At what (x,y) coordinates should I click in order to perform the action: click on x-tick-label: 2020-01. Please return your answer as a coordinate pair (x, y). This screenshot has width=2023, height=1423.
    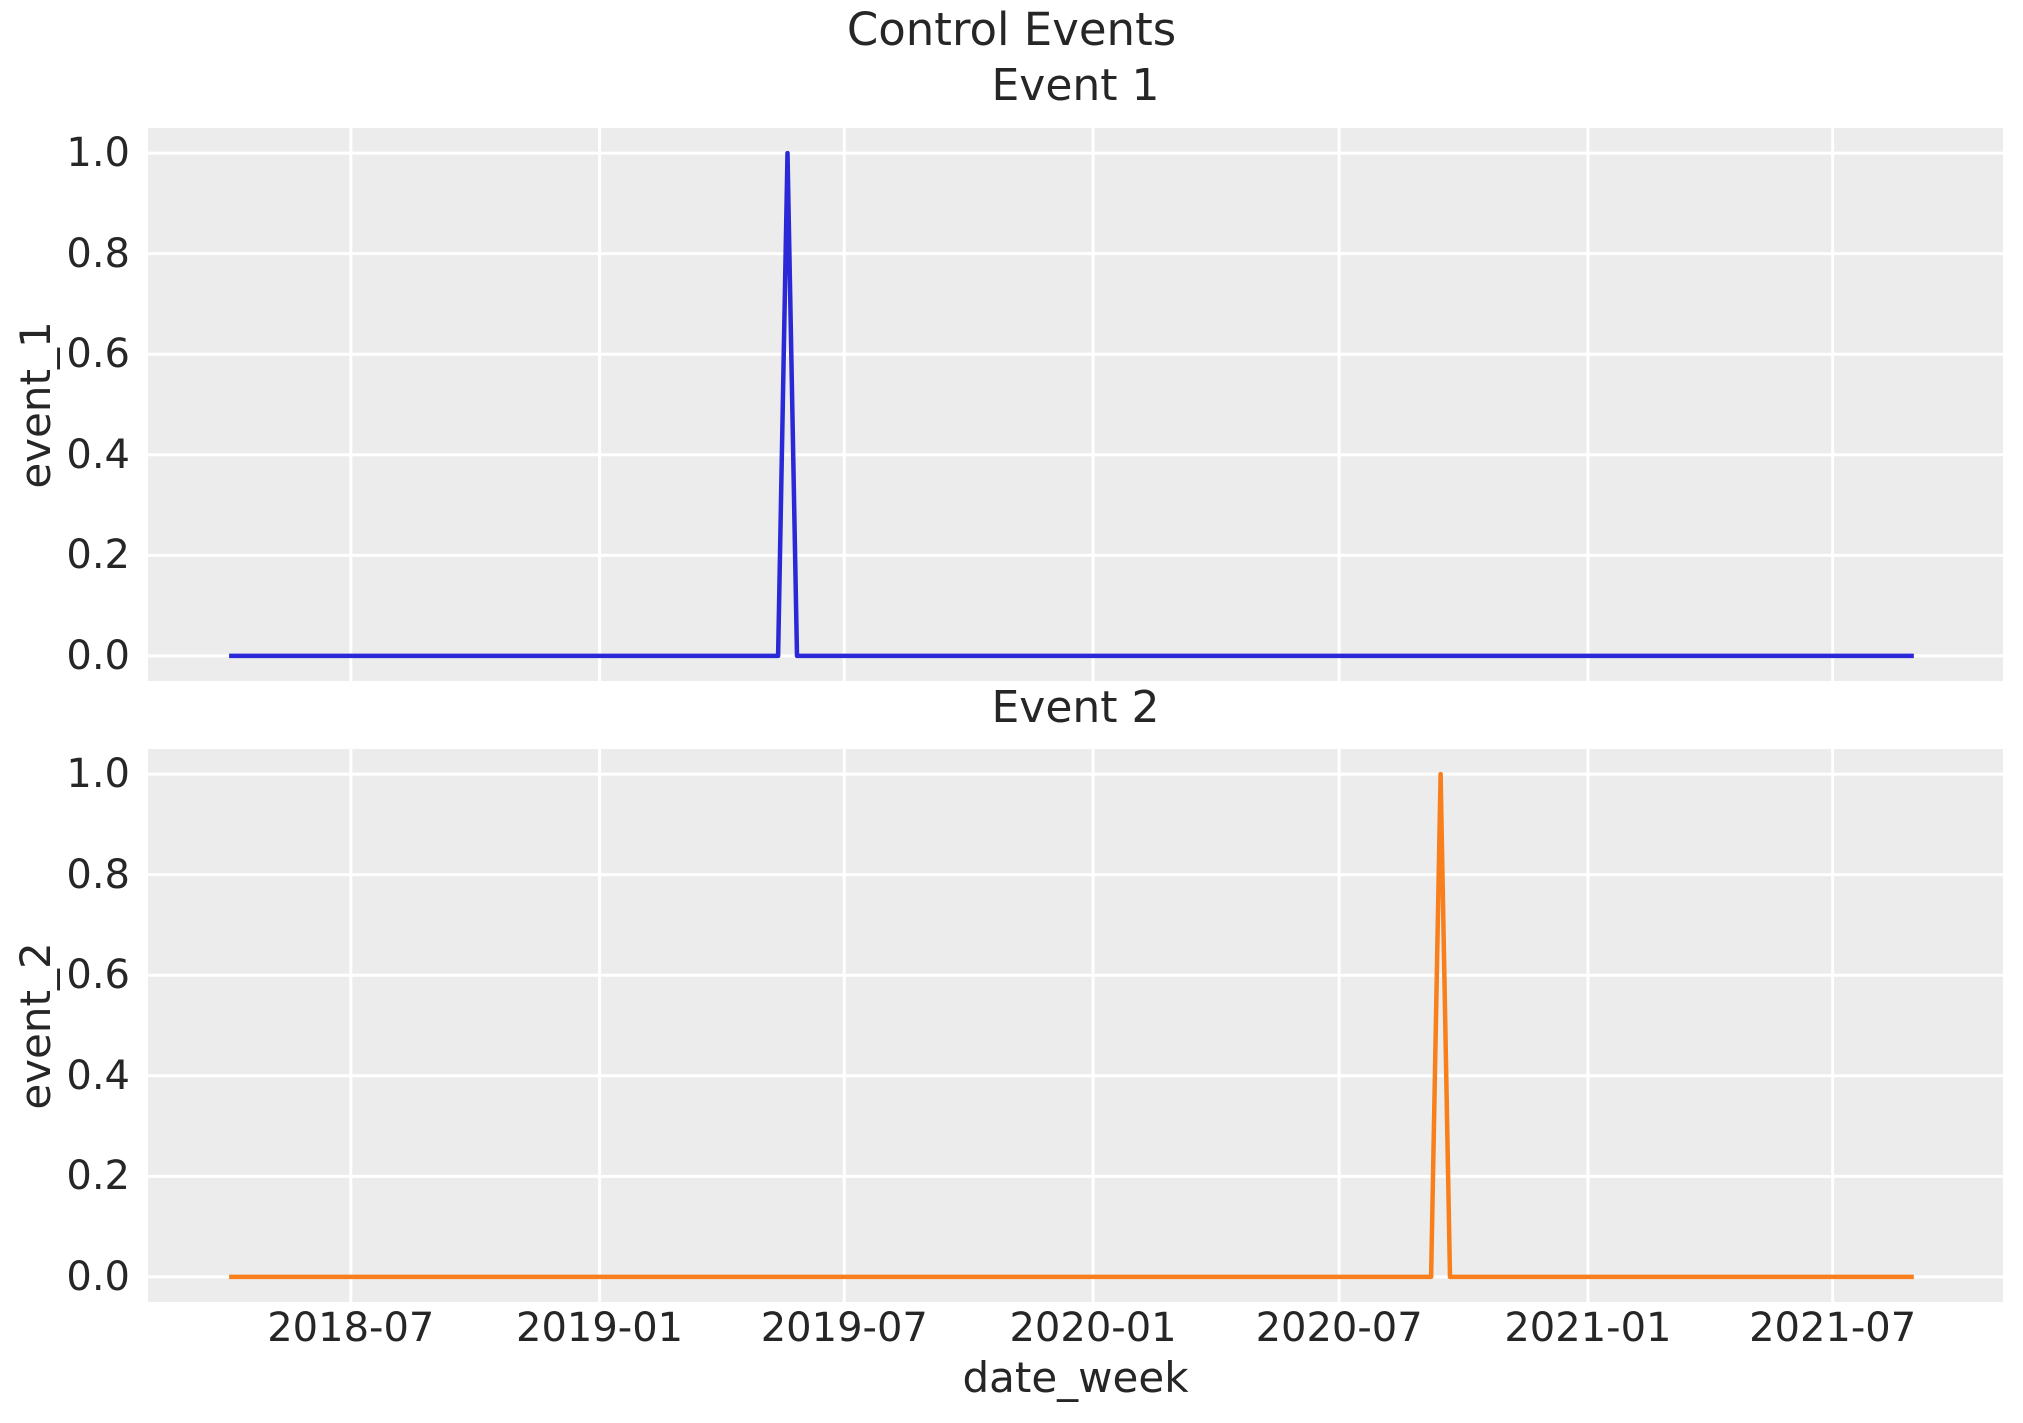
    Looking at the image, I should click on (1093, 1328).